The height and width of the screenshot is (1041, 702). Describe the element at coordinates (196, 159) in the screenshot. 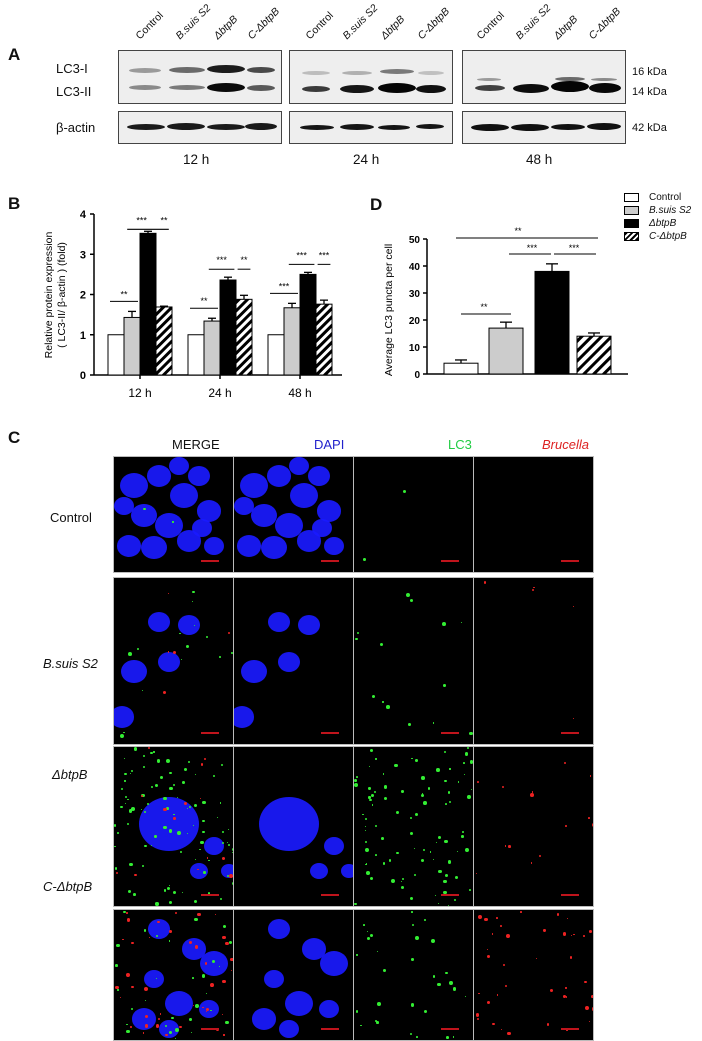

I see `timepoint-label: 12 h` at that location.